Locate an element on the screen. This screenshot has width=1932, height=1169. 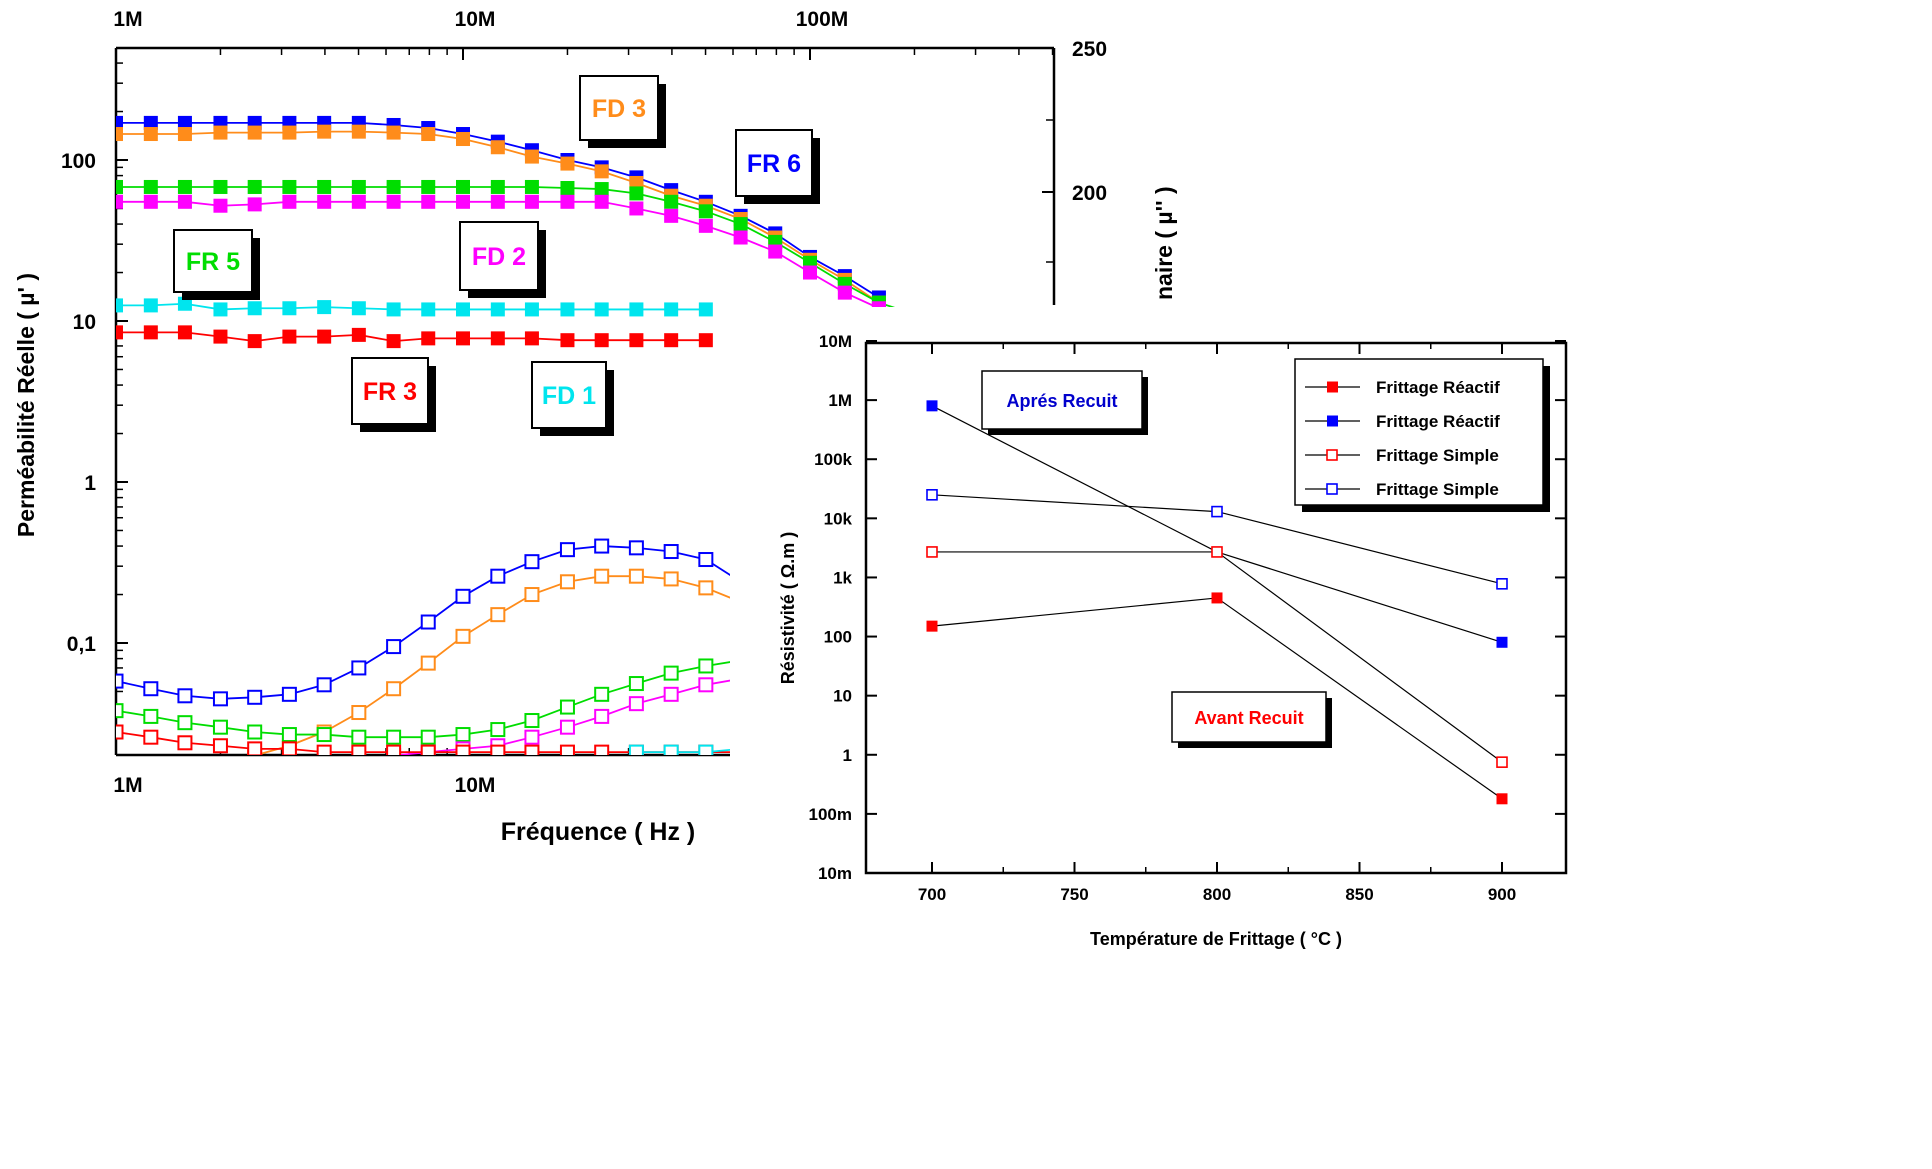
annotation-box: FD 3 is located at coordinates (622, 111).